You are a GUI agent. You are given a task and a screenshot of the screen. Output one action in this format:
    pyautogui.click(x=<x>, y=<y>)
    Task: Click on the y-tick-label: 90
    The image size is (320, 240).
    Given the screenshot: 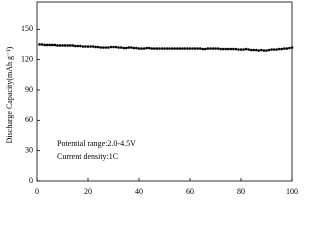 What is the action you would take?
    pyautogui.click(x=29, y=89)
    